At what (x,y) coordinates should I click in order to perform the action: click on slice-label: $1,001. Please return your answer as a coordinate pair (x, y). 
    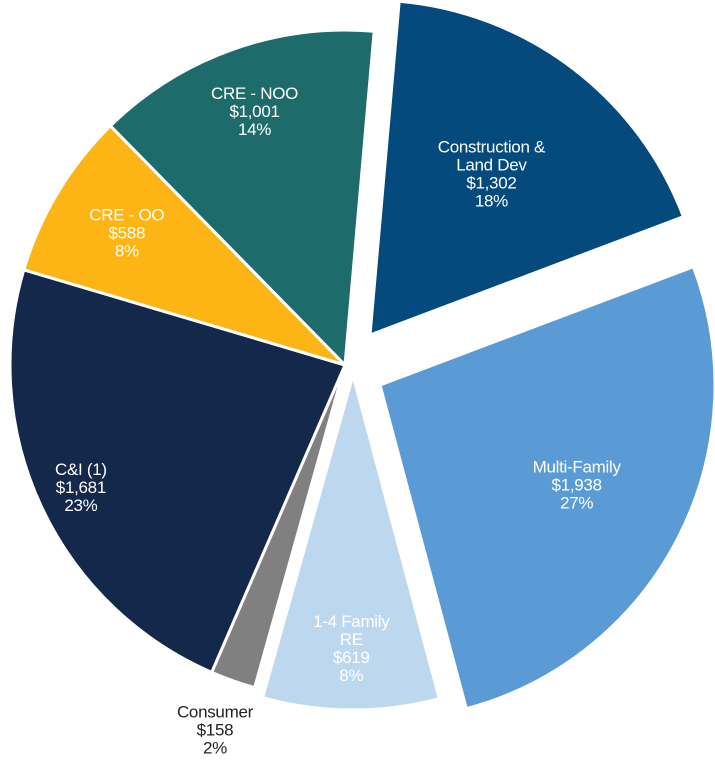
    Looking at the image, I should click on (254, 111).